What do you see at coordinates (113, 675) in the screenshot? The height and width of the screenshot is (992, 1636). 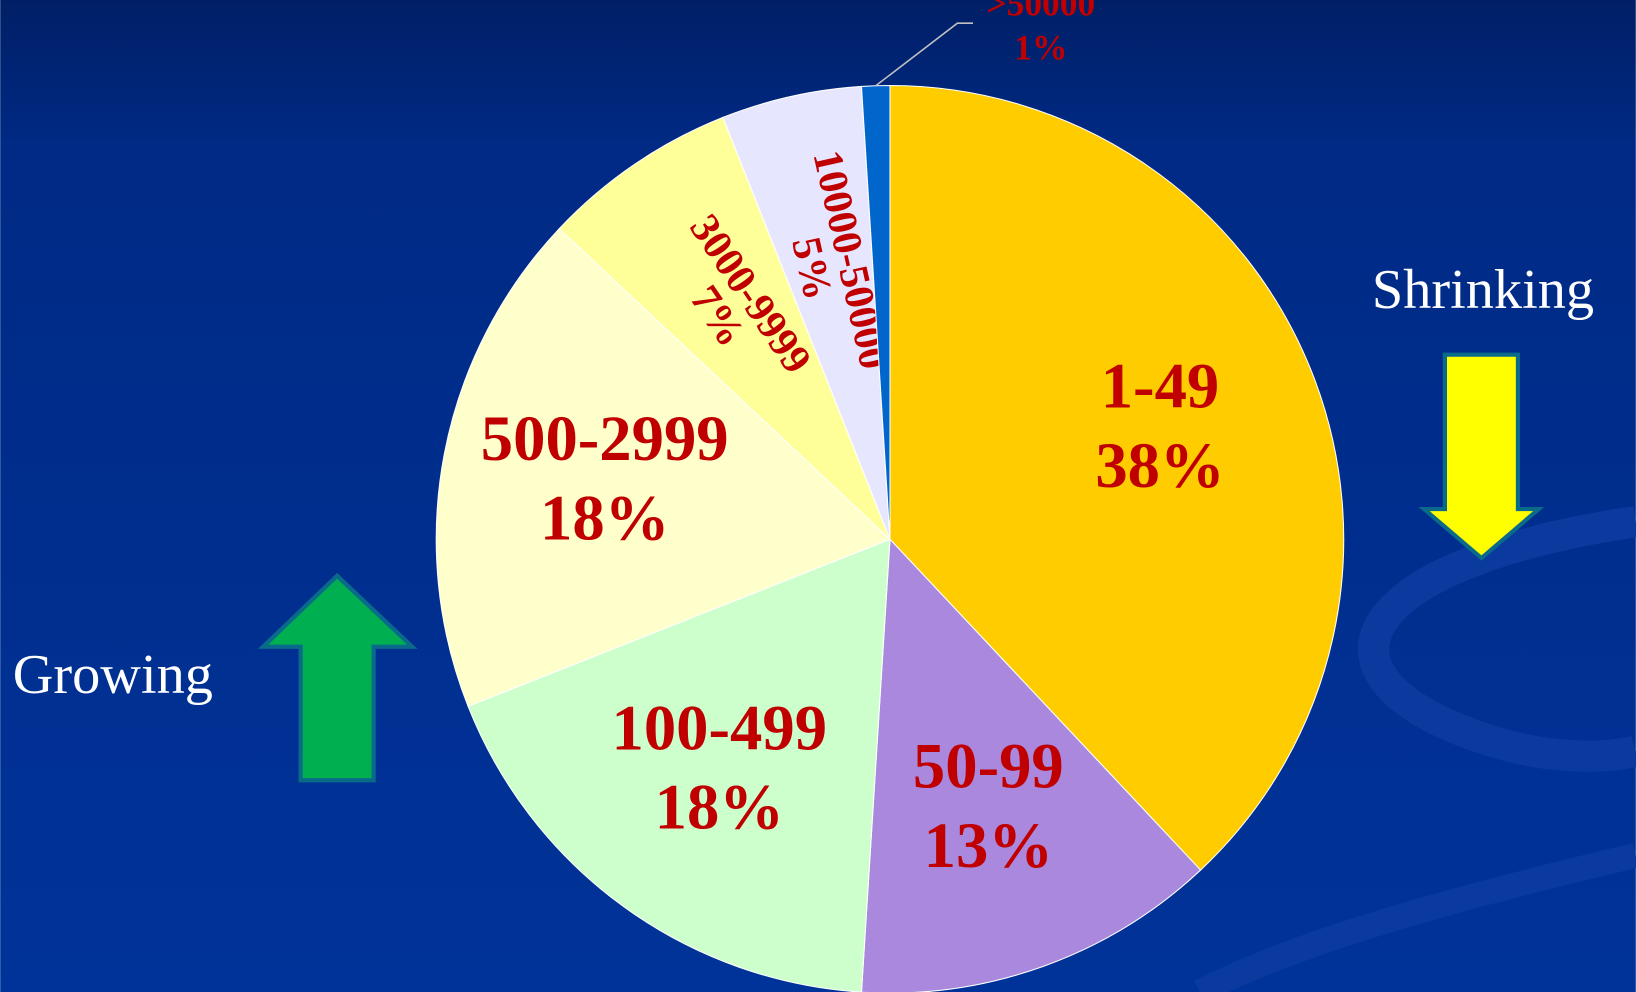 I see `annotation: Growing` at bounding box center [113, 675].